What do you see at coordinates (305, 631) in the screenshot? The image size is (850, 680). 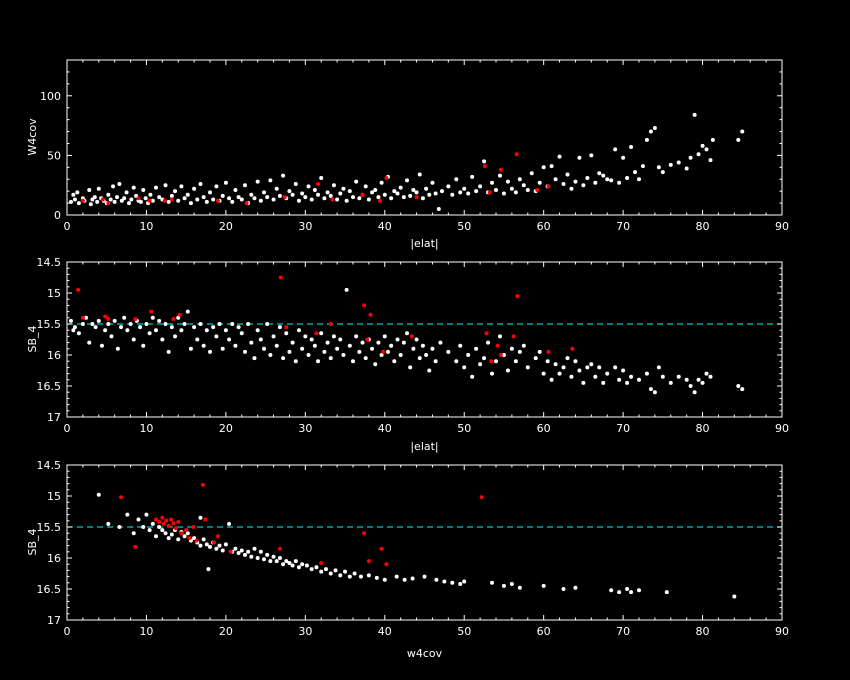 I see `x-tick-label: 30` at bounding box center [305, 631].